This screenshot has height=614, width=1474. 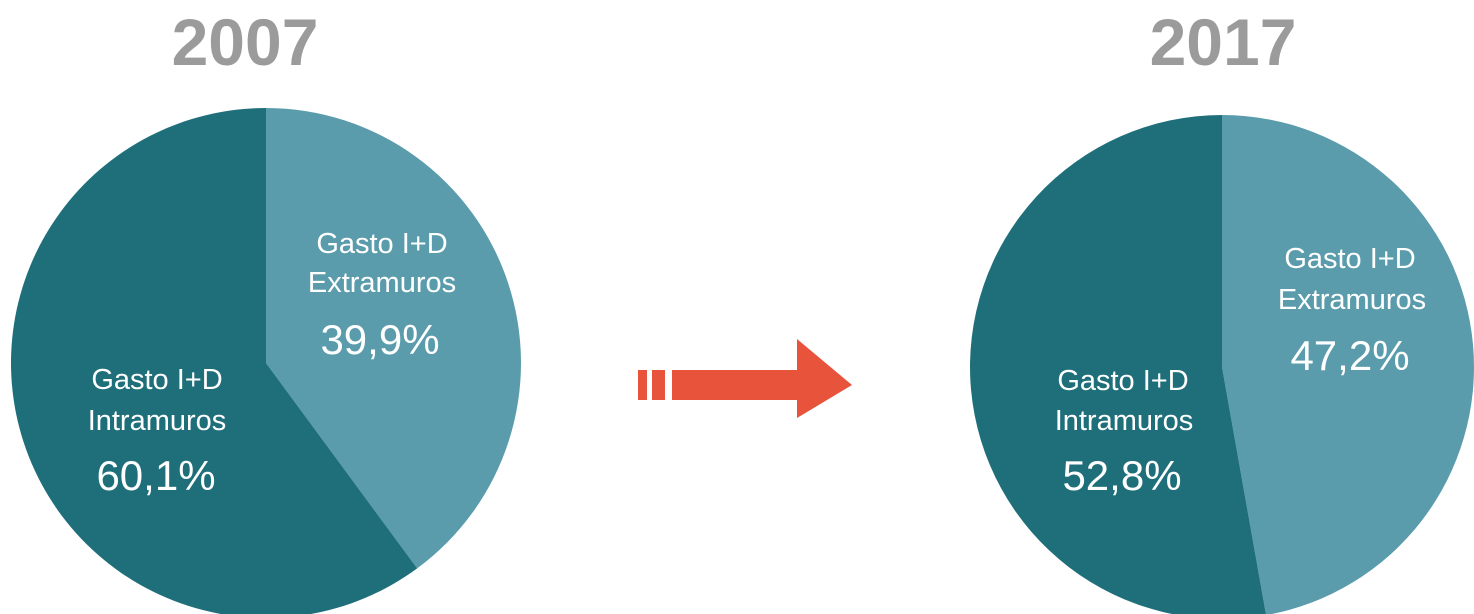 I want to click on slice-value-extramuros-2017: 47,2%, so click(x=1349, y=355).